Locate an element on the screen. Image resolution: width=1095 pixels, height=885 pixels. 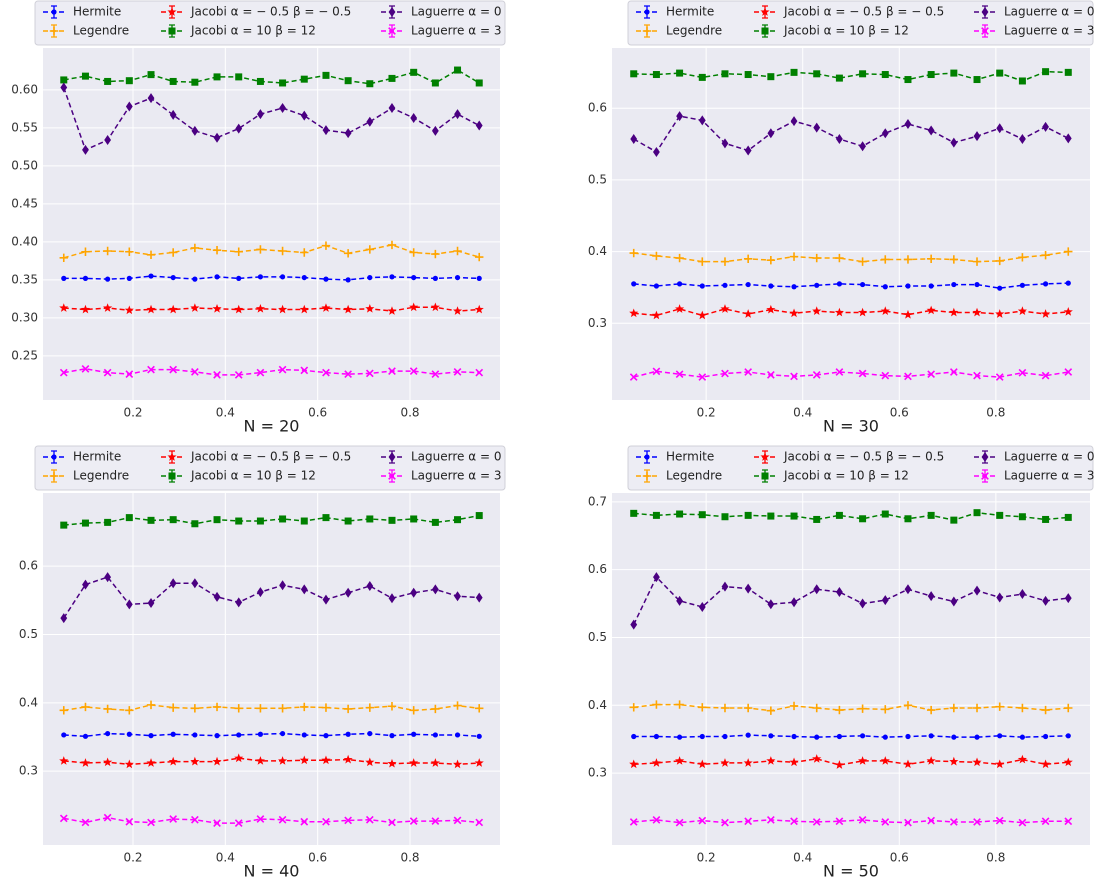
legend-label: Jacobi α = 10 β = 12 is located at coordinates (846, 31).